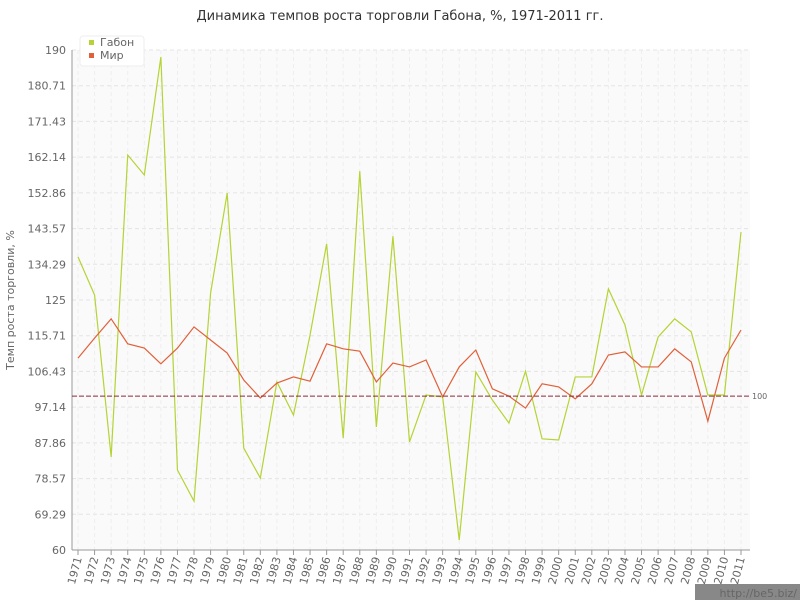 Image resolution: width=800 pixels, height=600 pixels. Describe the element at coordinates (55, 300) in the screenshot. I see `y-tick-label: 125` at that location.